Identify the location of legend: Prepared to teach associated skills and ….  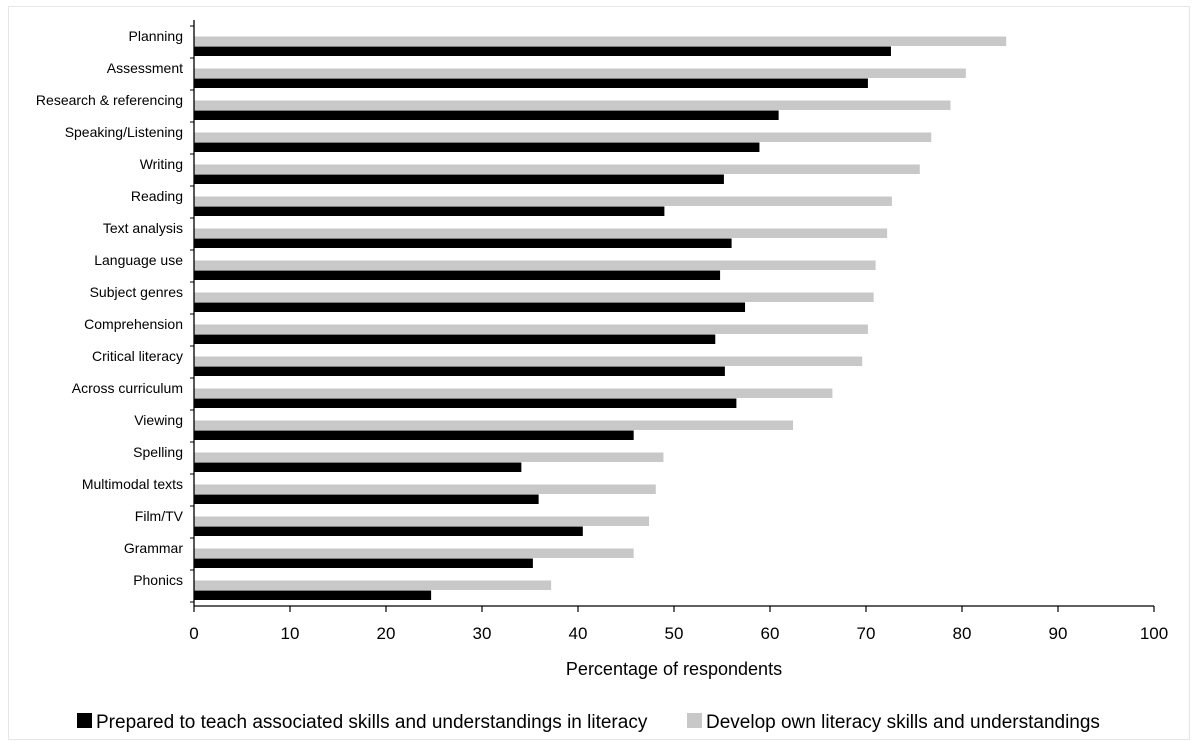
(588, 722).